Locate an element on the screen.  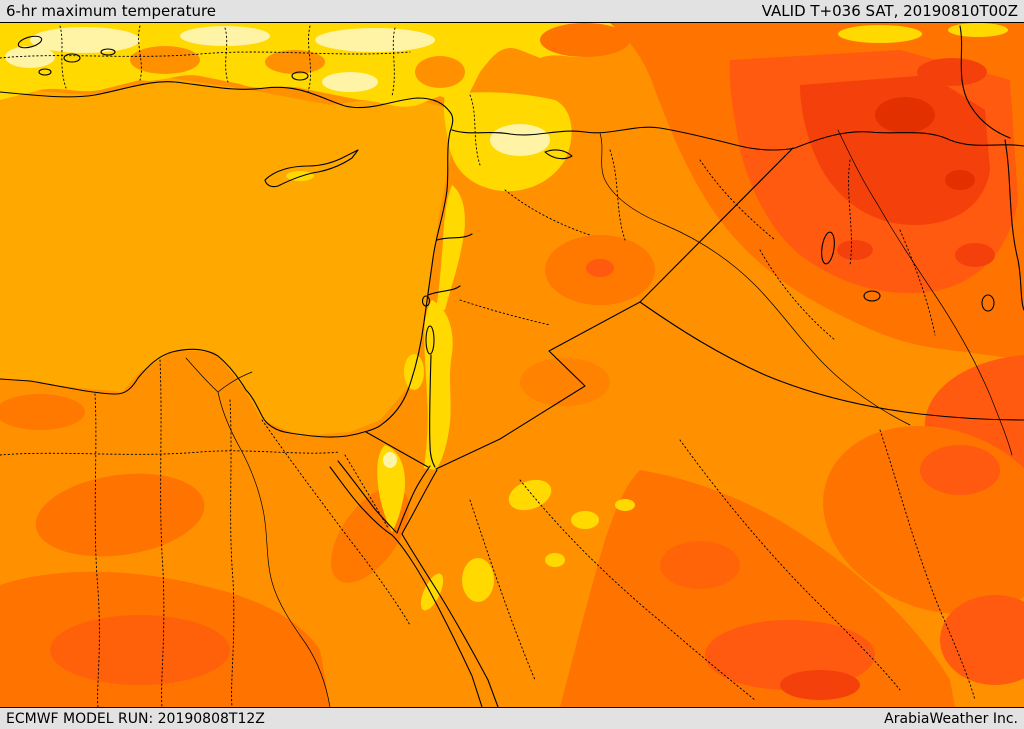
jordan-desert-warm is located at coordinates (565, 382).